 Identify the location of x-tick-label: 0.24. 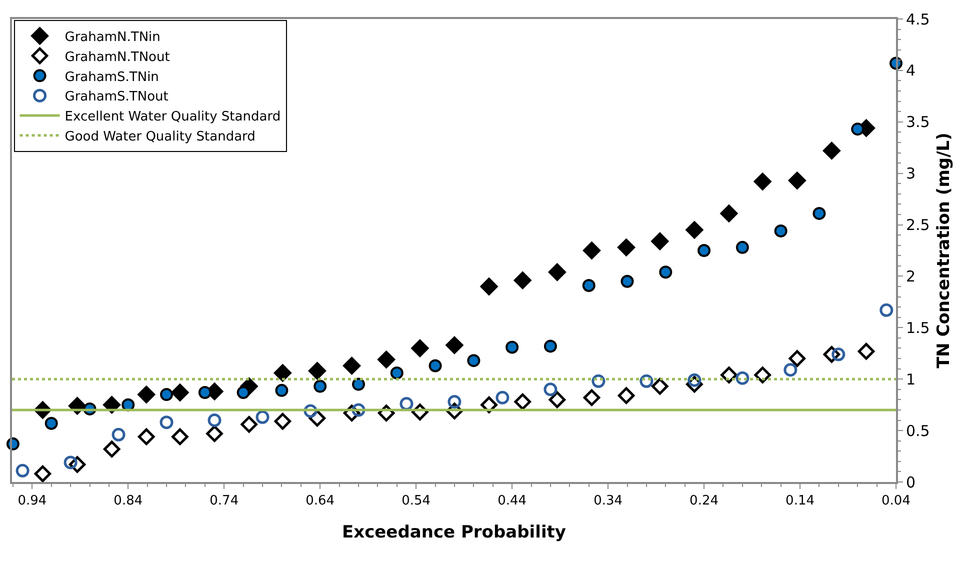
(704, 501).